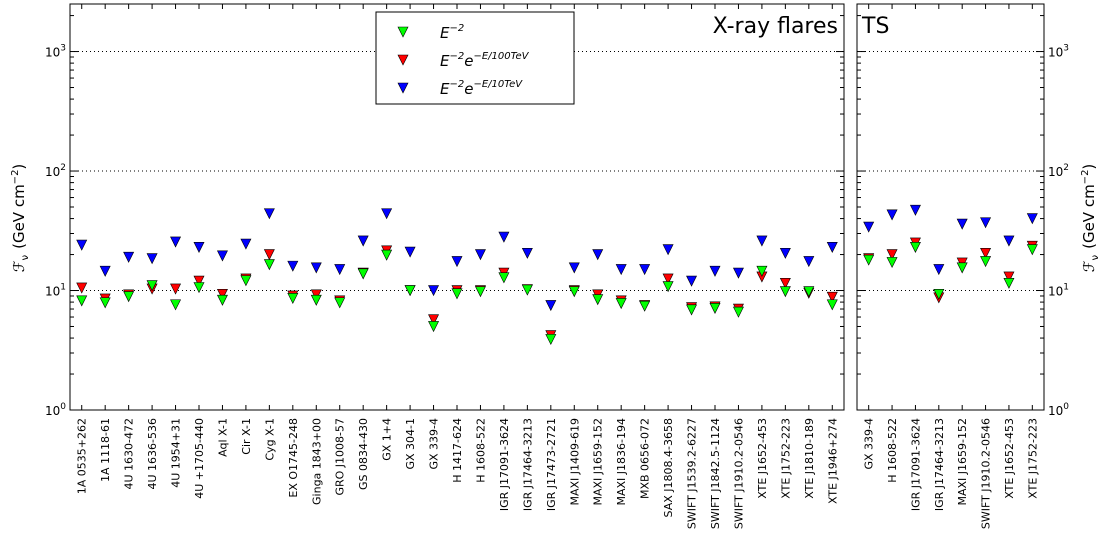  Describe the element at coordinates (55, 291) in the screenshot. I see `y-tick-label: 10¹` at that location.